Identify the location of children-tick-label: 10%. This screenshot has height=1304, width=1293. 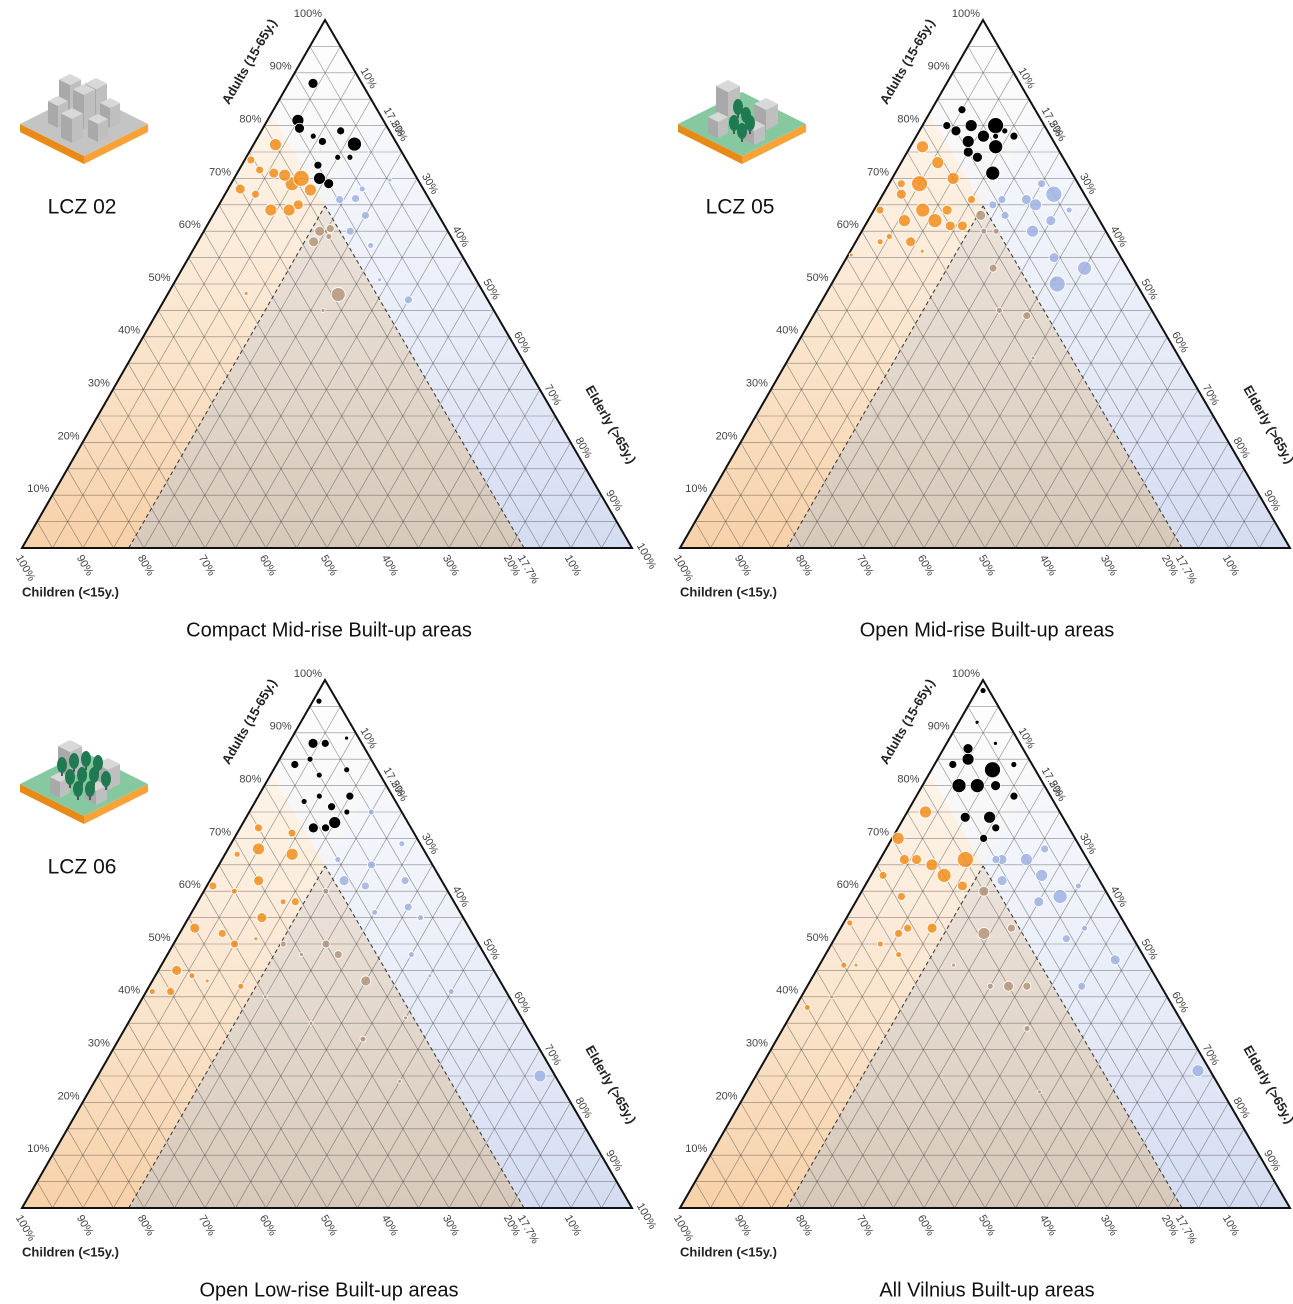
(1231, 1225).